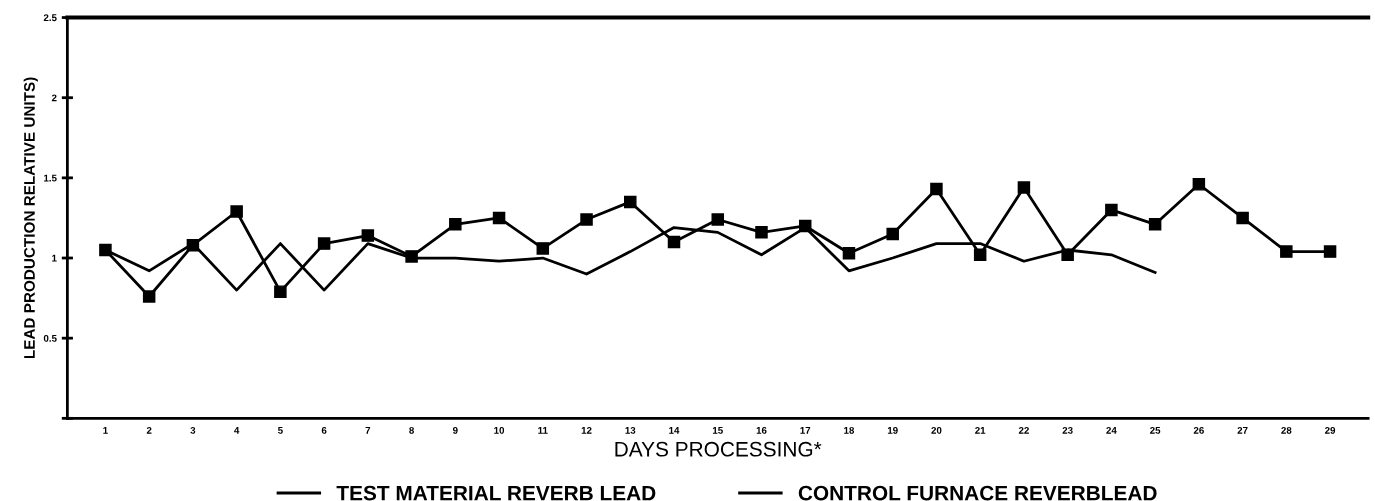 This screenshot has height=501, width=1375. What do you see at coordinates (717, 430) in the screenshot?
I see `x-tick-label: 15` at bounding box center [717, 430].